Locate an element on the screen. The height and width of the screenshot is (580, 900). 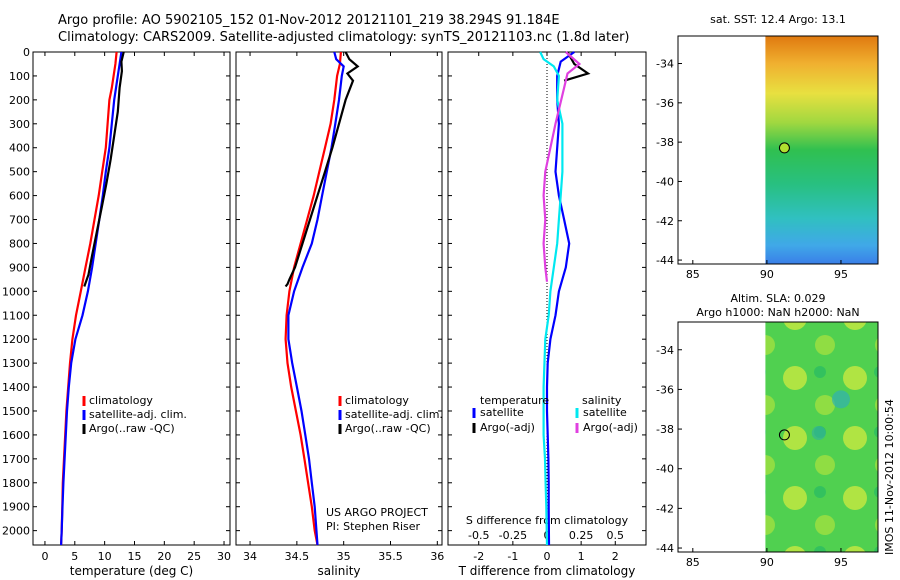
x-tick-label: 1 is located at coordinates (581, 556).